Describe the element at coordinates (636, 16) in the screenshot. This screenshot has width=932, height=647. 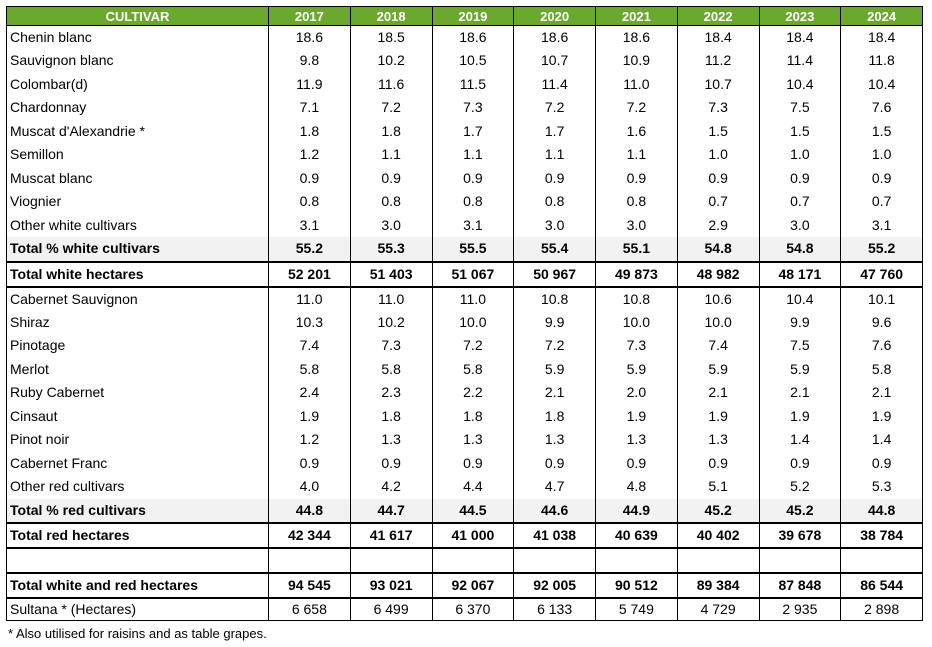
I see `header-year: 2021` at that location.